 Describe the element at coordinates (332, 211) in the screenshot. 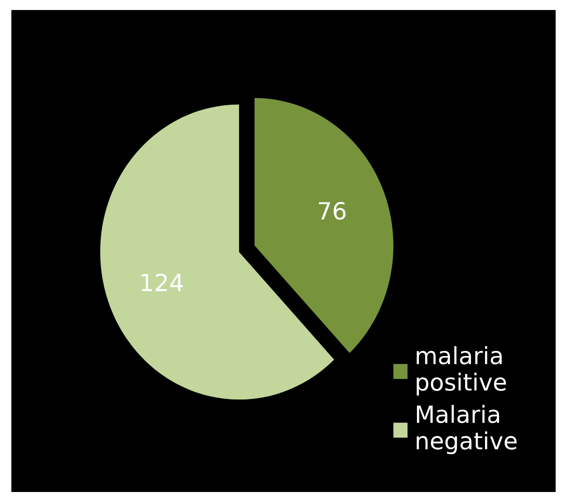

I see `data-label: 76` at that location.